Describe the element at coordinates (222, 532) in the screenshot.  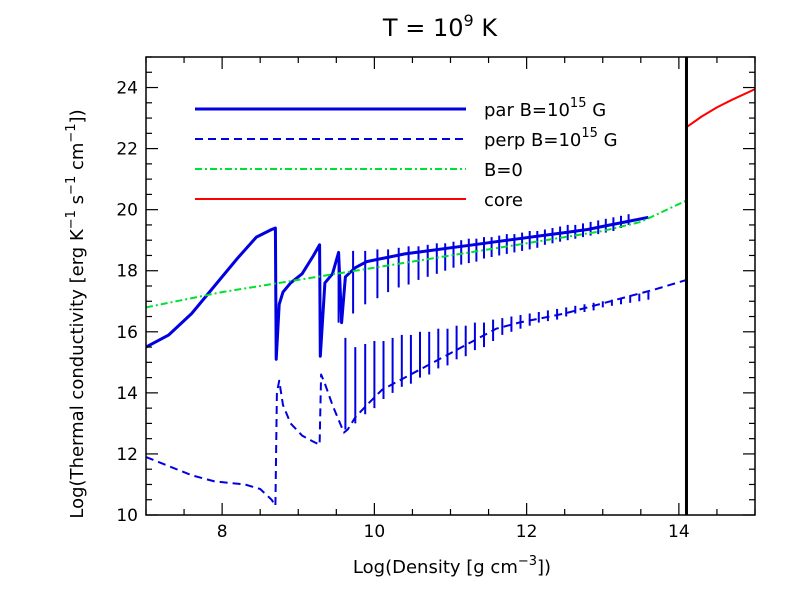
I see `x-tick-label: 8` at that location.